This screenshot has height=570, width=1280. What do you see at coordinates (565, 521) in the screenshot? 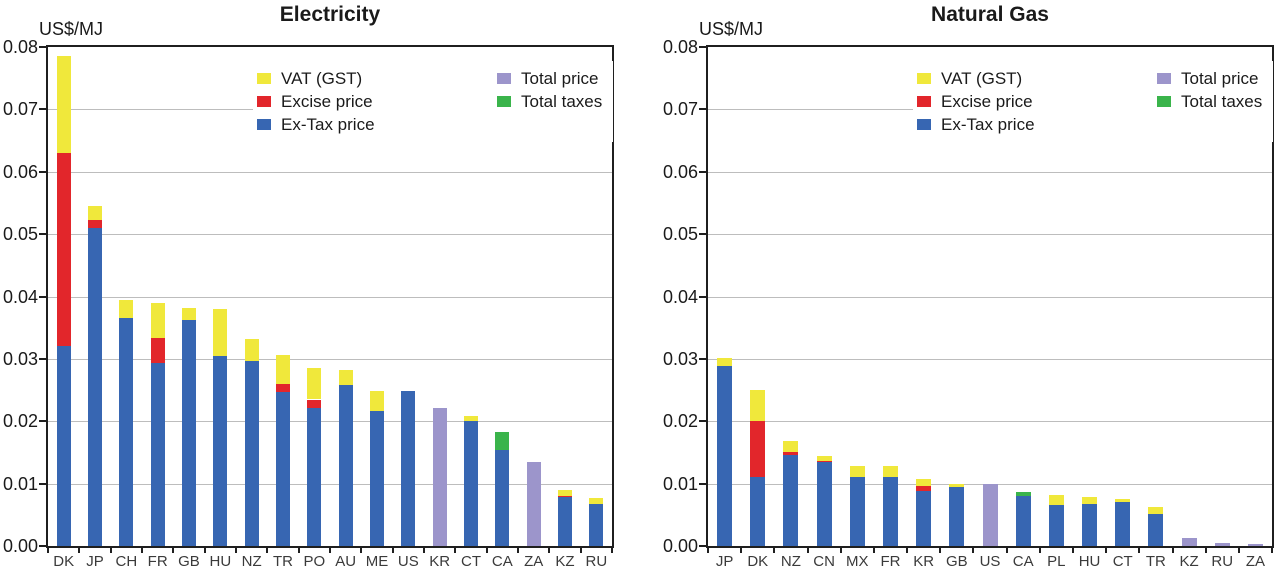
I see `bar-KZ-ex-tax` at bounding box center [565, 521].